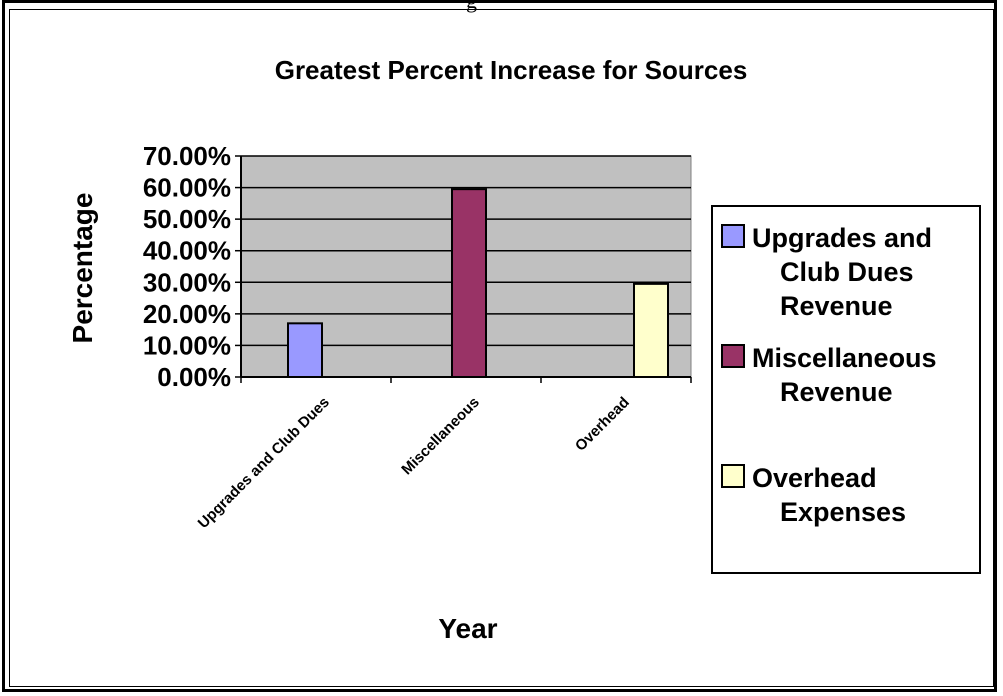 This screenshot has height=696, width=1003. Describe the element at coordinates (187, 282) in the screenshot. I see `y-tick-label: 30.00%` at that location.